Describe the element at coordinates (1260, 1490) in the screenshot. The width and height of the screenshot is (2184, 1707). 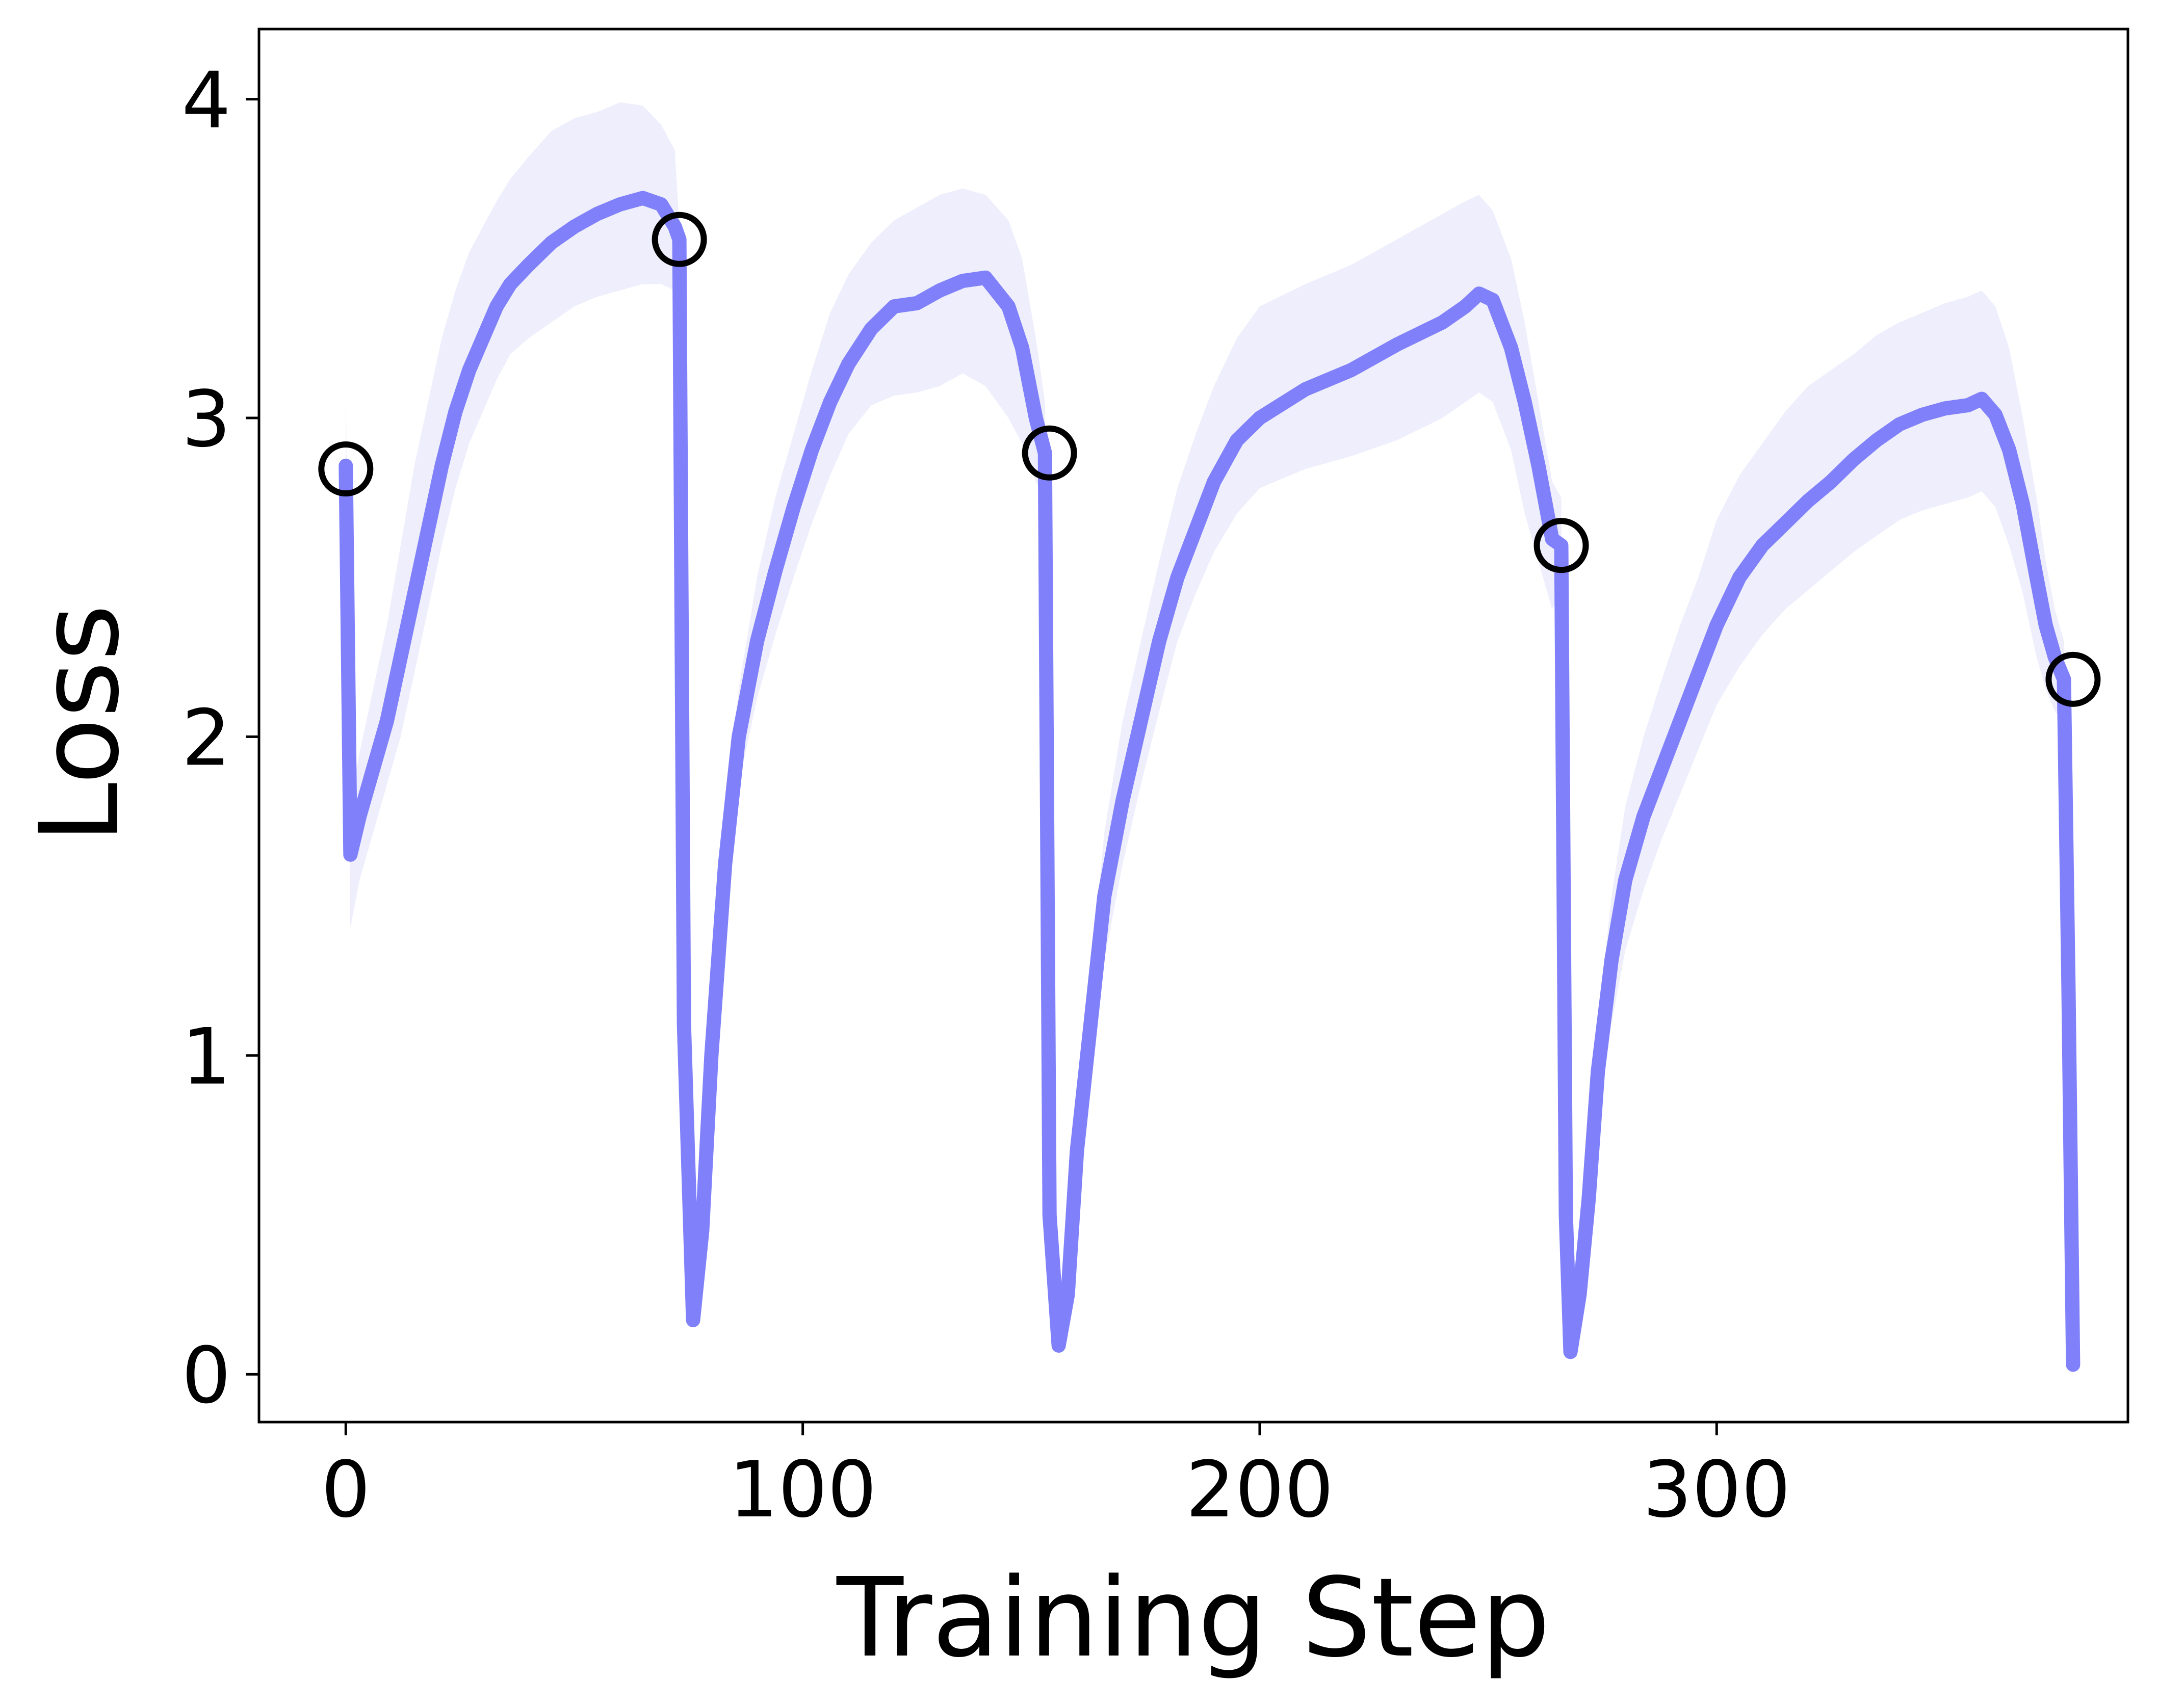
I see `x-tick-label: 200` at that location.